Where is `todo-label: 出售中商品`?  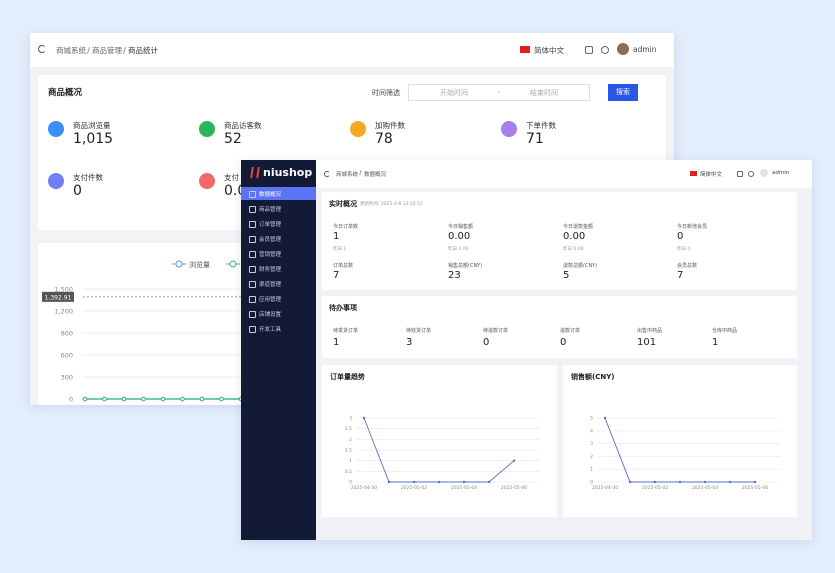 todo-label: 出售中商品 is located at coordinates (650, 331).